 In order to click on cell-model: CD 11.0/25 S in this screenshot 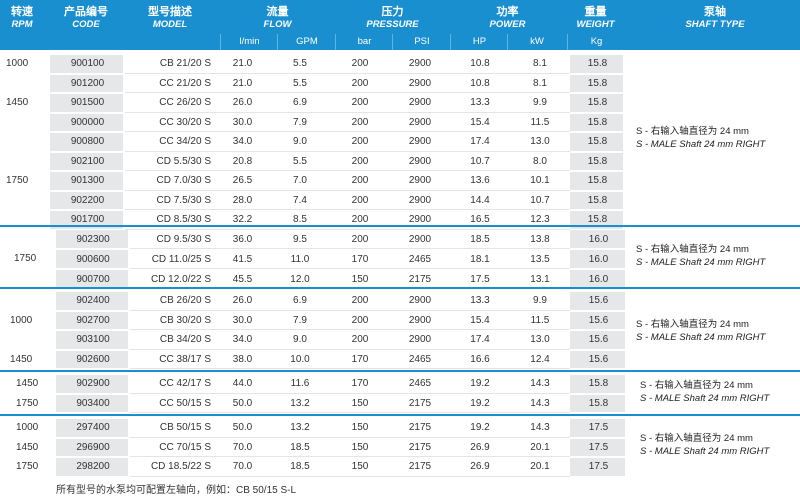, I will do `click(181, 259)`.